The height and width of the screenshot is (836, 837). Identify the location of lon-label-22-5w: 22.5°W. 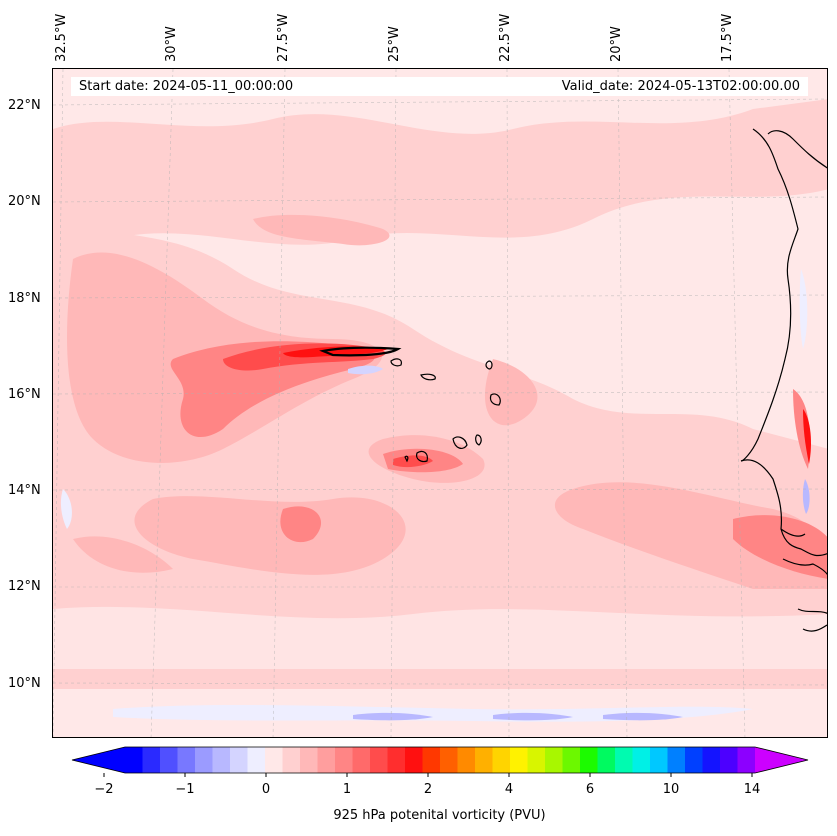
(505, 37).